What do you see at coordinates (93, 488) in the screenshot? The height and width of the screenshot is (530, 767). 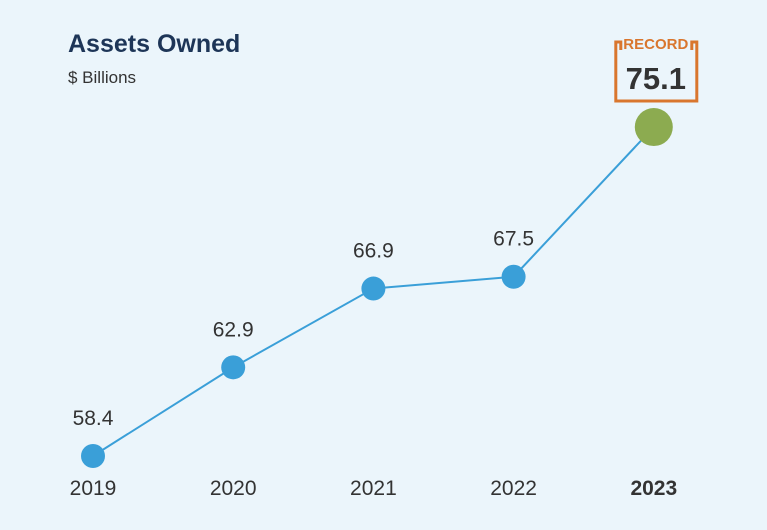 I see `x-tick-label: 2019` at bounding box center [93, 488].